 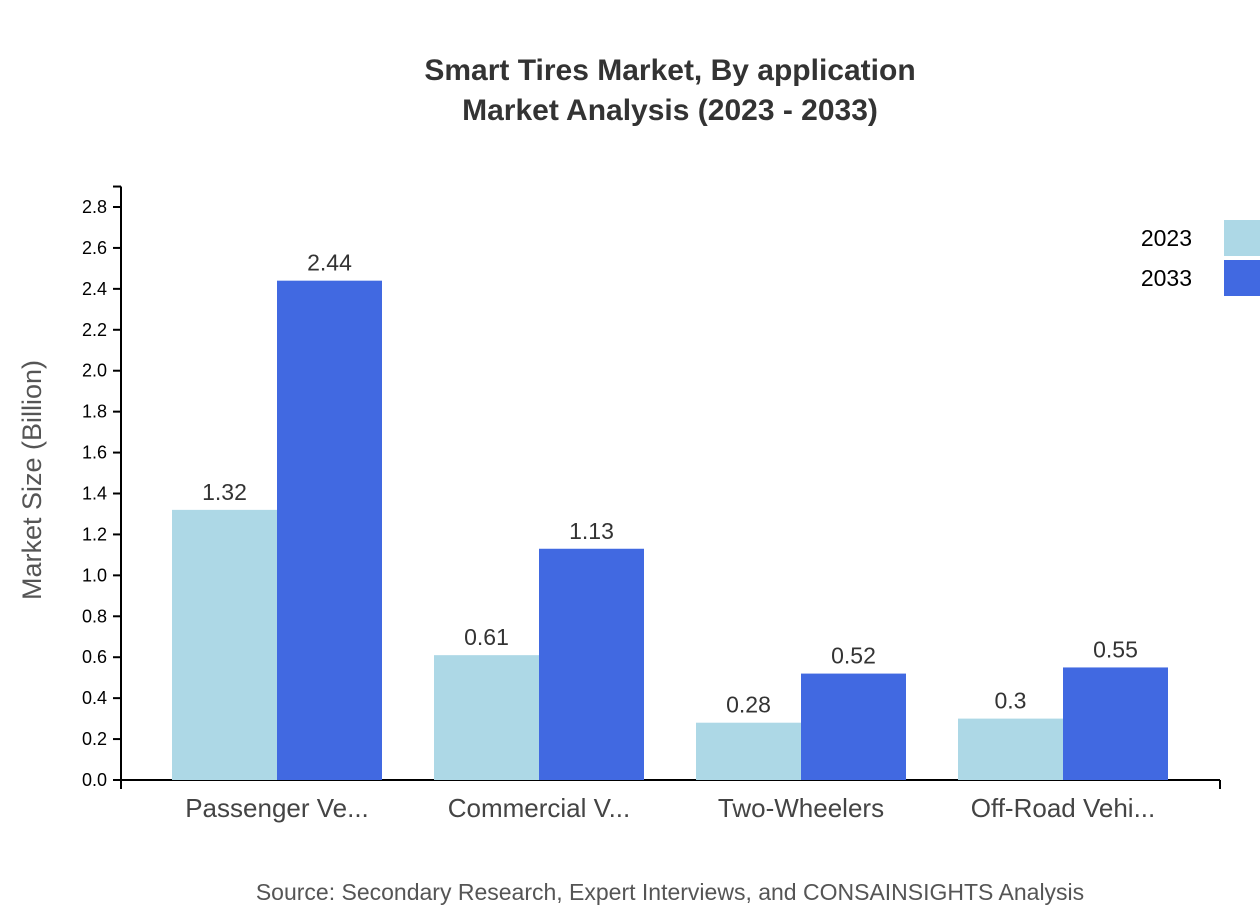 What do you see at coordinates (224, 492) in the screenshot?
I see `data-label: 1.32` at bounding box center [224, 492].